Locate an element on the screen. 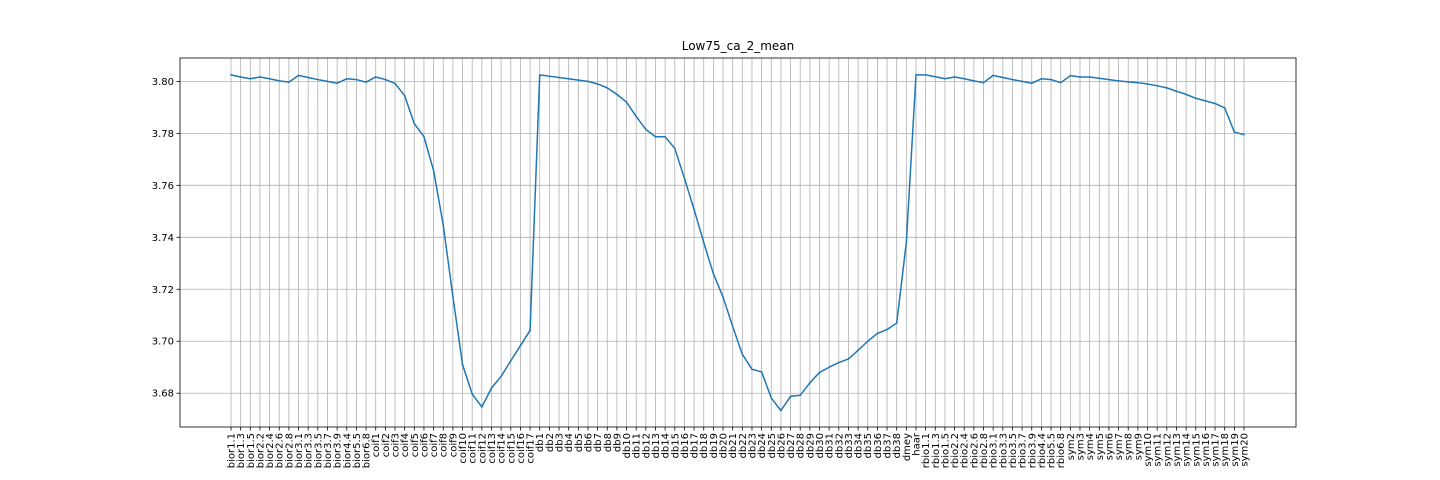 This screenshot has height=480, width=1440. x-tick-label: db23 is located at coordinates (752, 445).